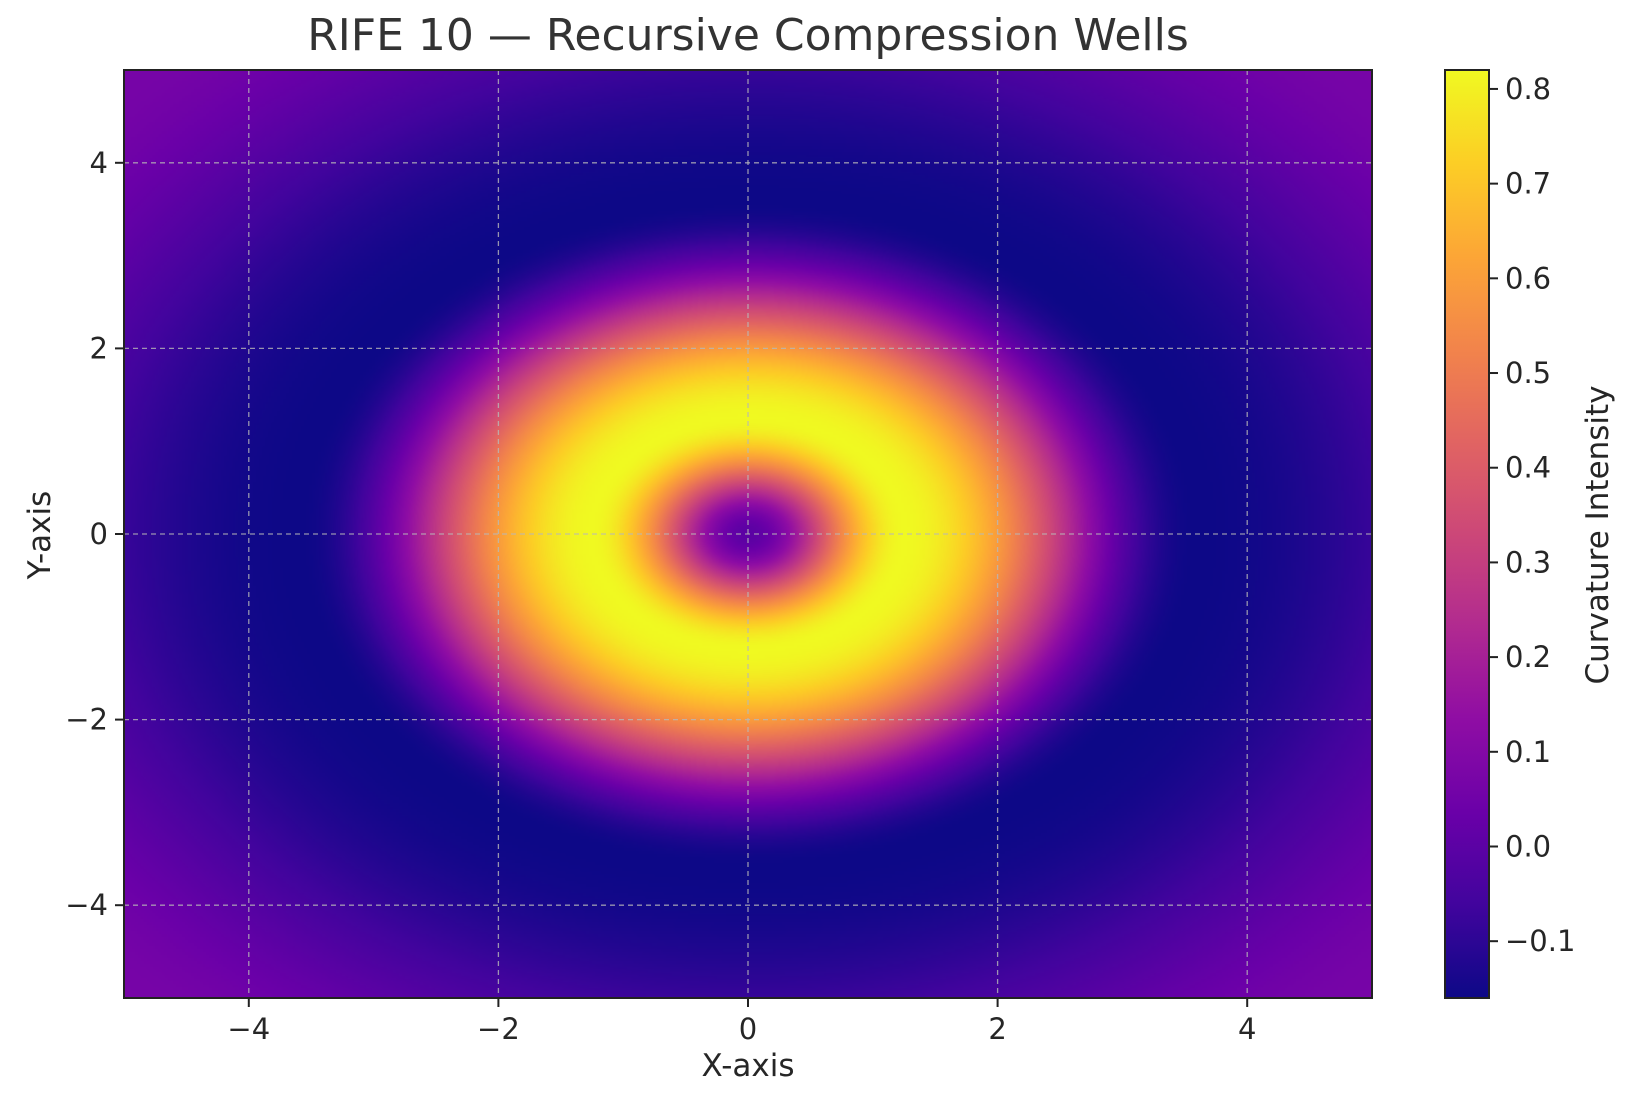 The image size is (1641, 1101). What do you see at coordinates (86, 720) in the screenshot?
I see `y-tick-label: −2` at bounding box center [86, 720].